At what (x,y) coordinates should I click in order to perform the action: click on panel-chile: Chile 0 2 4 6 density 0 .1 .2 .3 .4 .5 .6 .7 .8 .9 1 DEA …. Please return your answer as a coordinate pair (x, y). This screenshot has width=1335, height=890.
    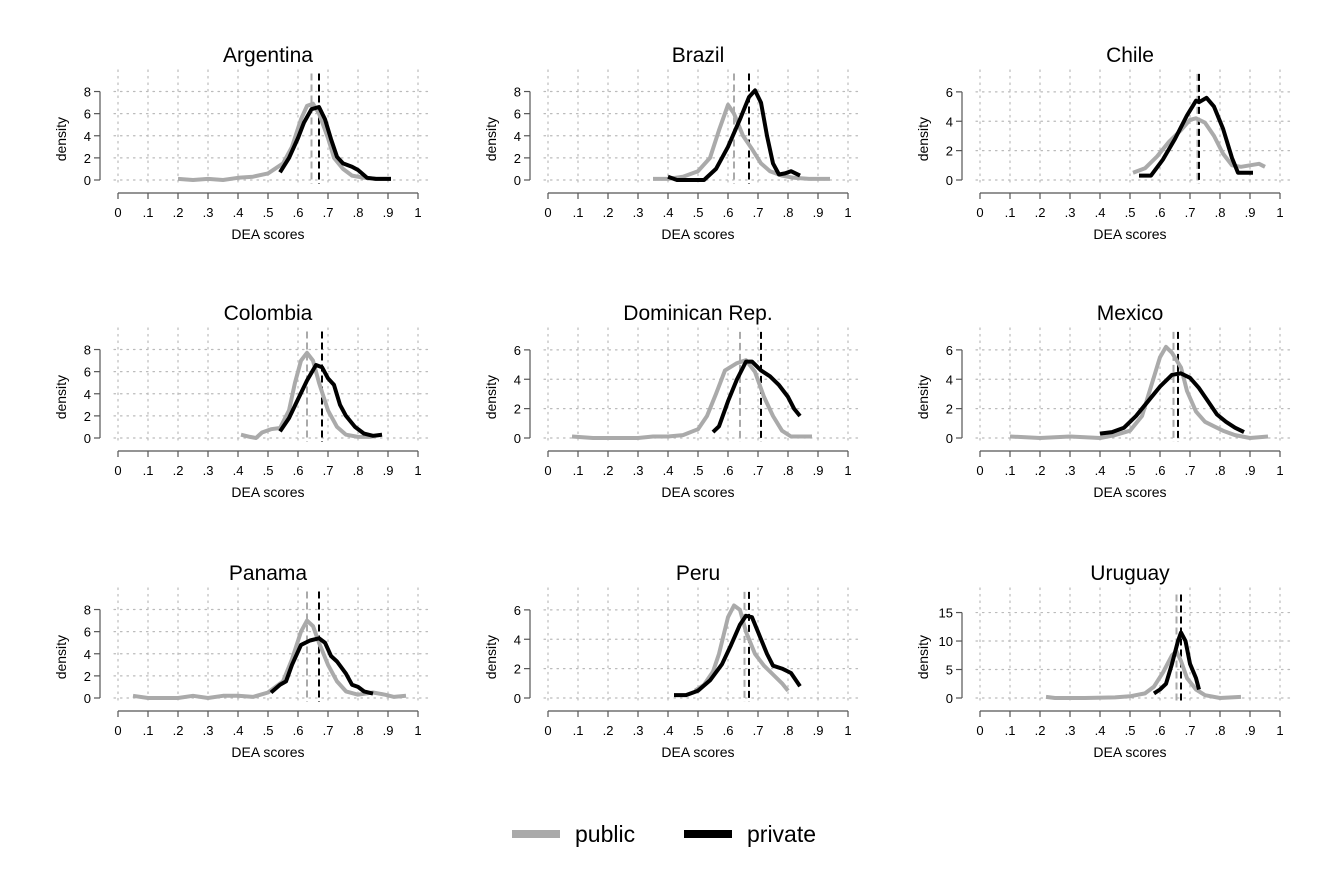
    Looking at the image, I should click on (1104, 143).